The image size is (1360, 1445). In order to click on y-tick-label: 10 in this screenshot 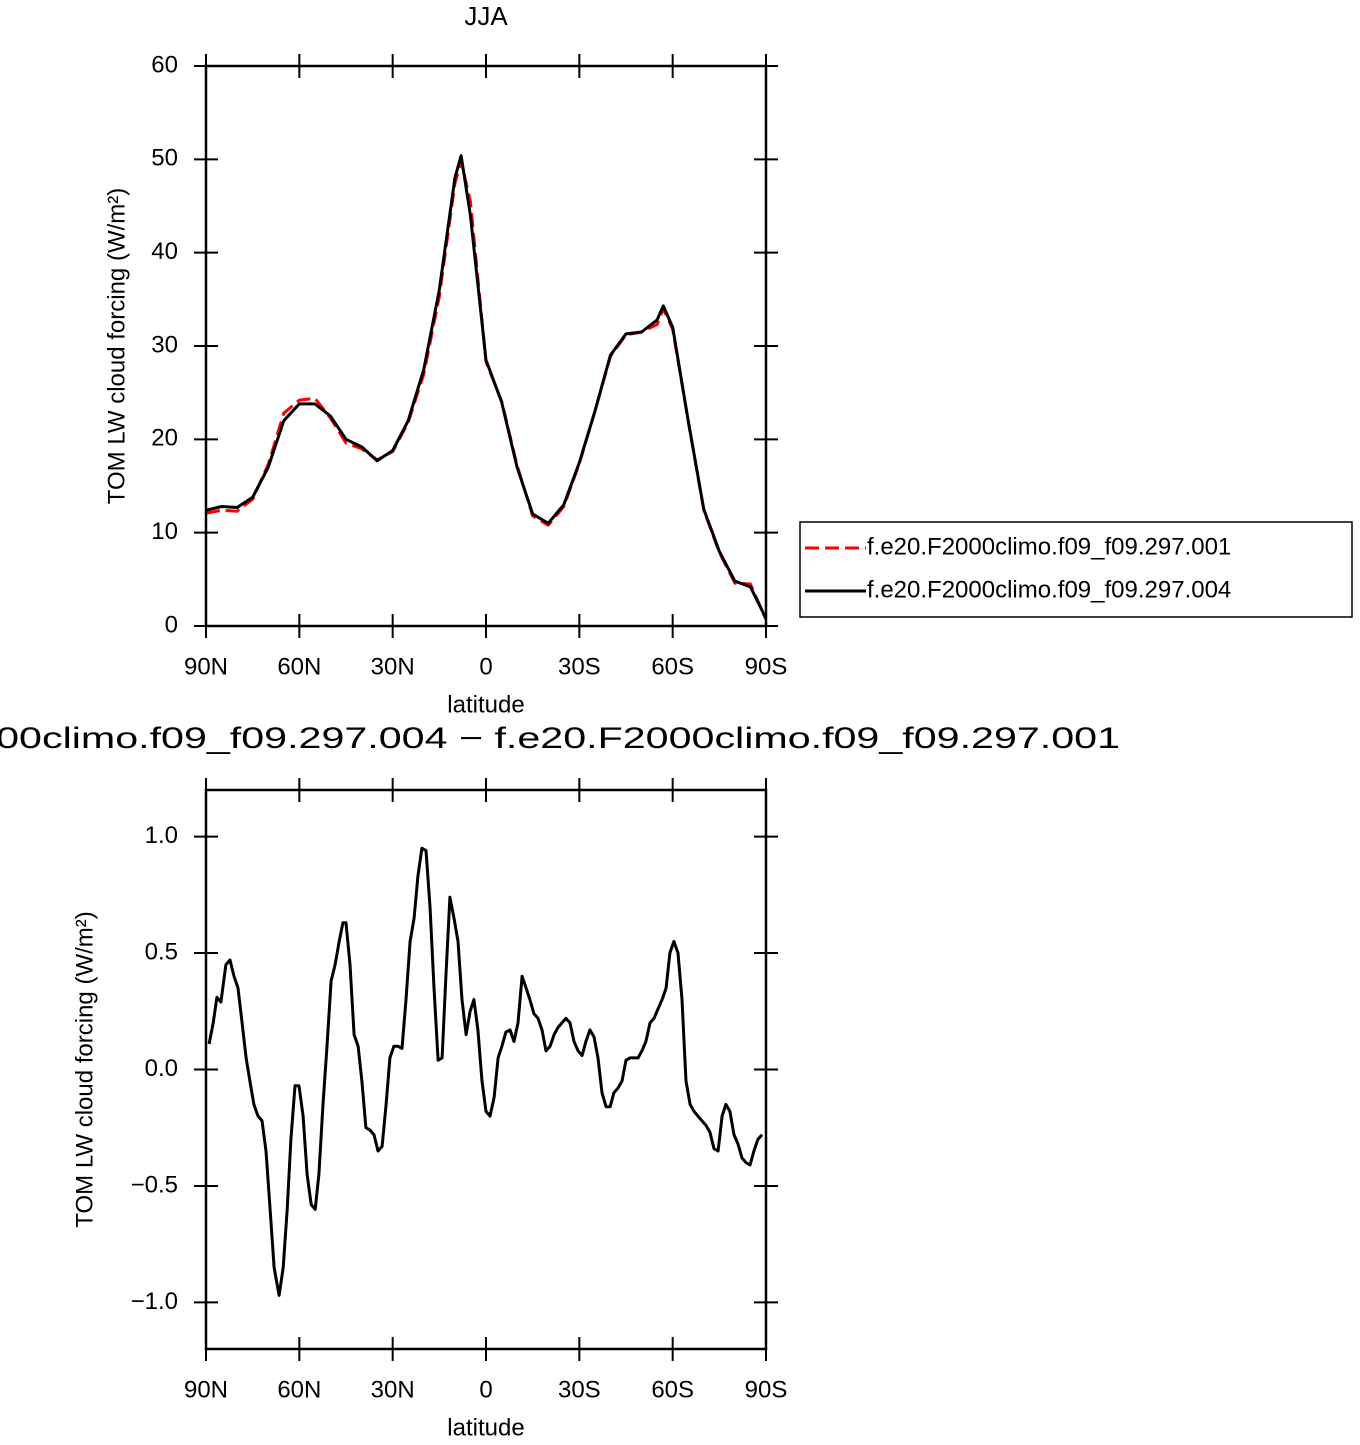, I will do `click(164, 531)`.